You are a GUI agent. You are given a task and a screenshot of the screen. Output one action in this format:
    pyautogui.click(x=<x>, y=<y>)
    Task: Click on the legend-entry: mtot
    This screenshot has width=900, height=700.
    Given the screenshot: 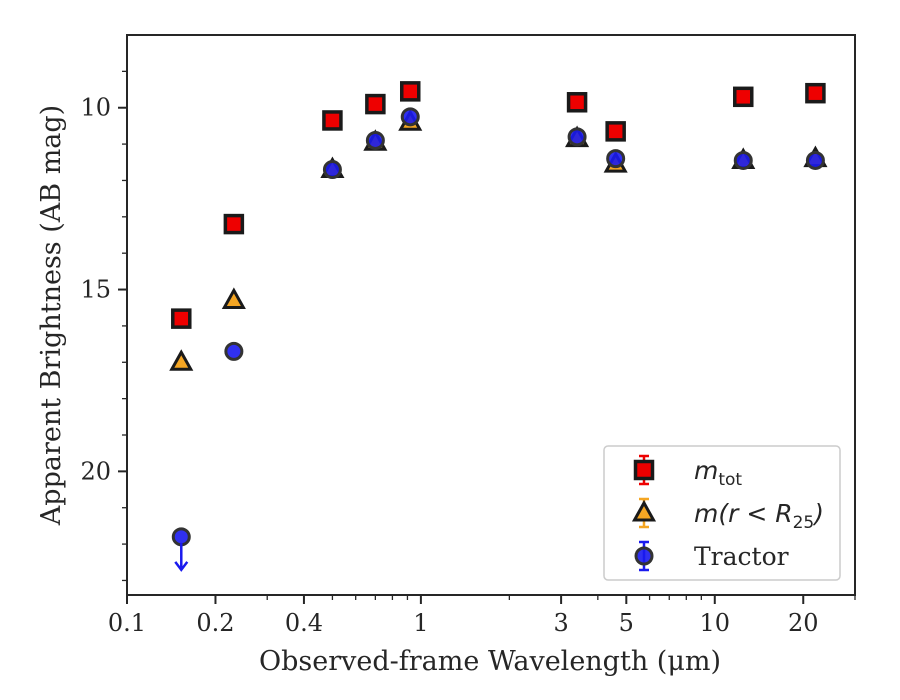 What is the action you would take?
    pyautogui.click(x=687, y=472)
    